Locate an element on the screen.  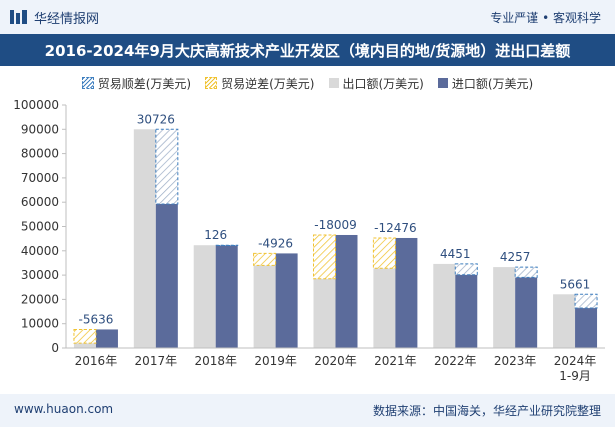
x-tick-label-line: 2021年 is located at coordinates (395, 361).